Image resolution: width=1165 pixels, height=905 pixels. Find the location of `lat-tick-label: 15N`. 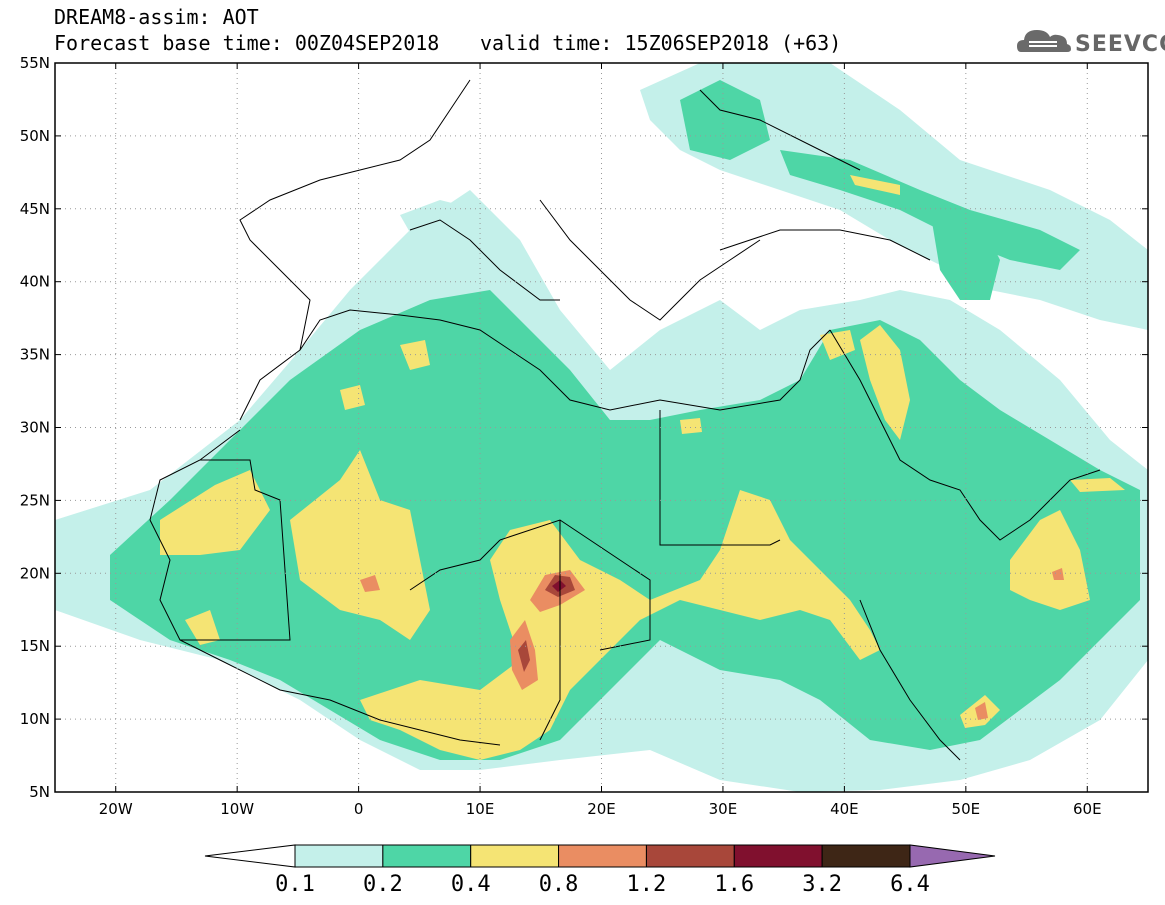

lat-tick-label: 15N is located at coordinates (35, 646).